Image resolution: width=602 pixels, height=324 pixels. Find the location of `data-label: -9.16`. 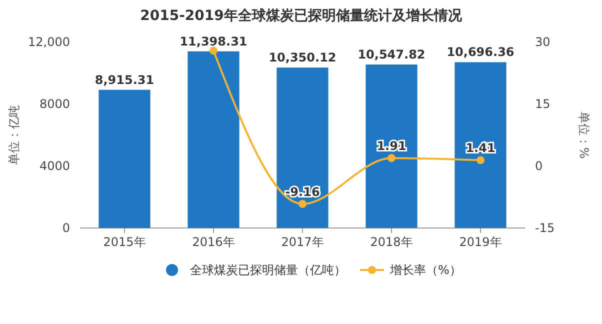

data-label: -9.16 is located at coordinates (302, 191).